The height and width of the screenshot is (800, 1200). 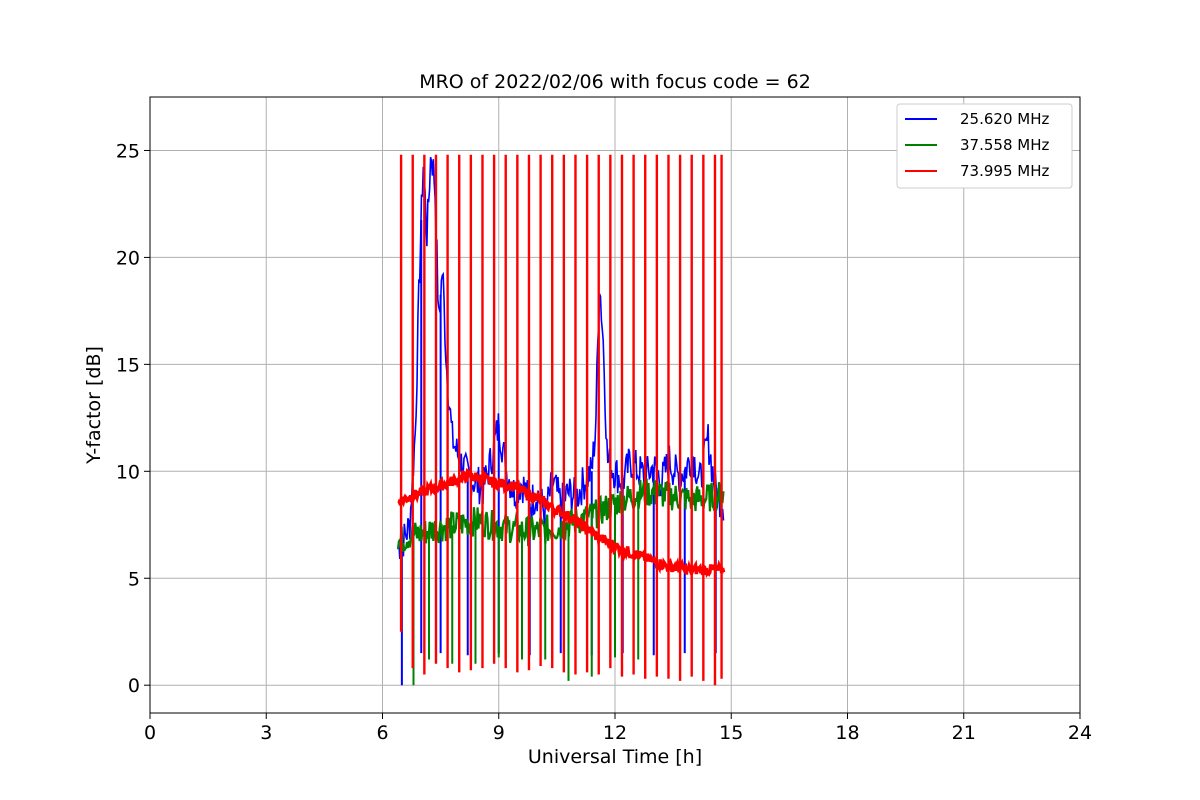 I want to click on x-tick-label: 21, so click(x=964, y=733).